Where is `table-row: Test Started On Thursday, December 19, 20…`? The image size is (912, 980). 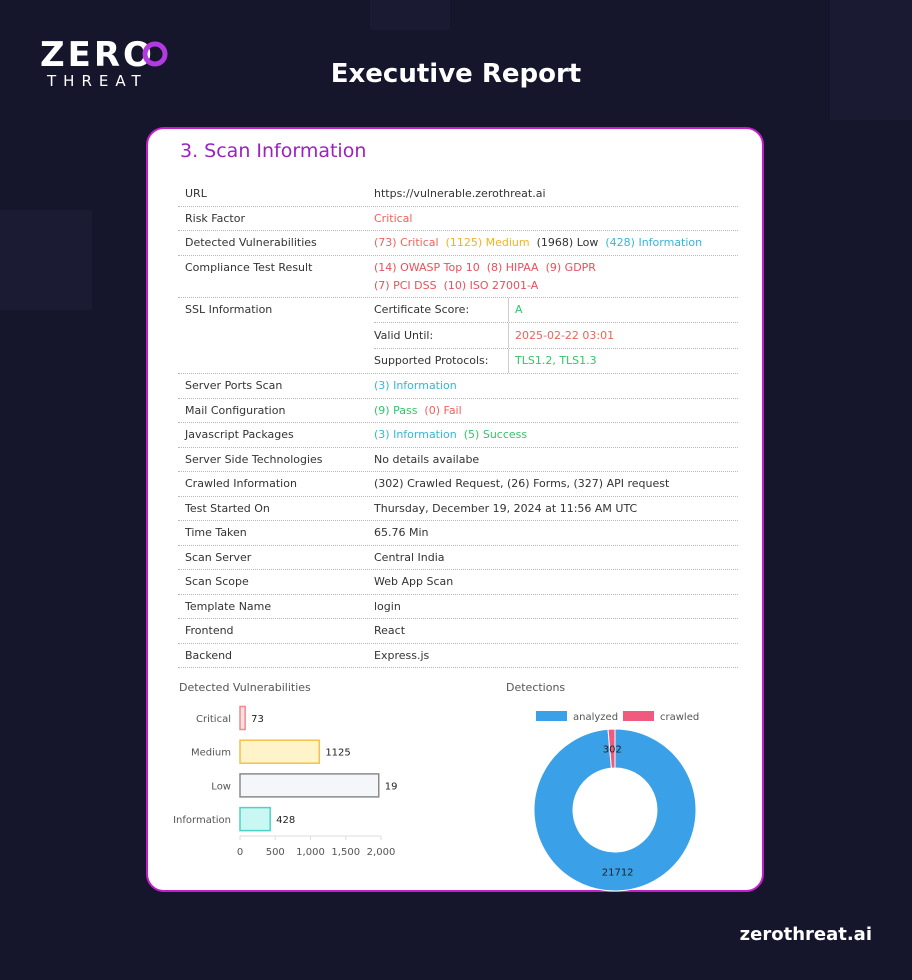
table-row: Test Started On Thursday, December 19, 20… is located at coordinates (458, 509).